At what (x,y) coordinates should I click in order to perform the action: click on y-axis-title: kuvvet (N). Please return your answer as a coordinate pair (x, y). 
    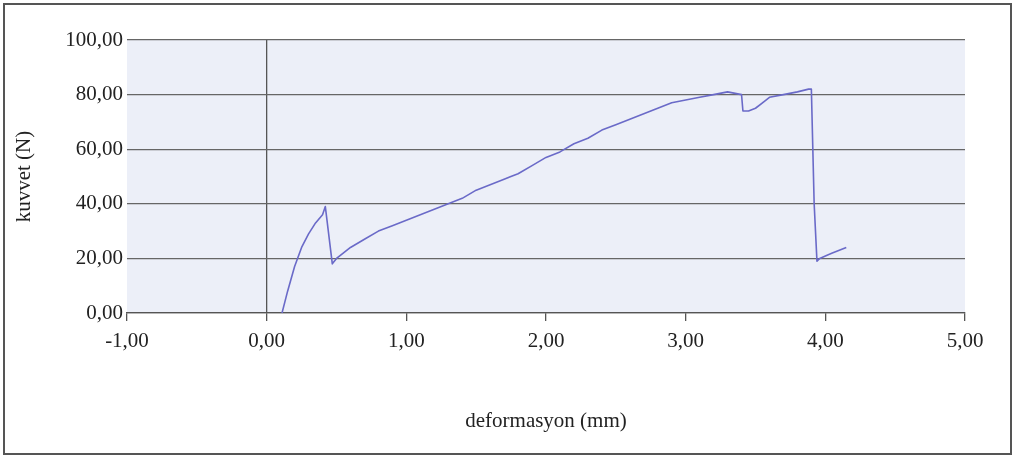
    Looking at the image, I should click on (23, 176).